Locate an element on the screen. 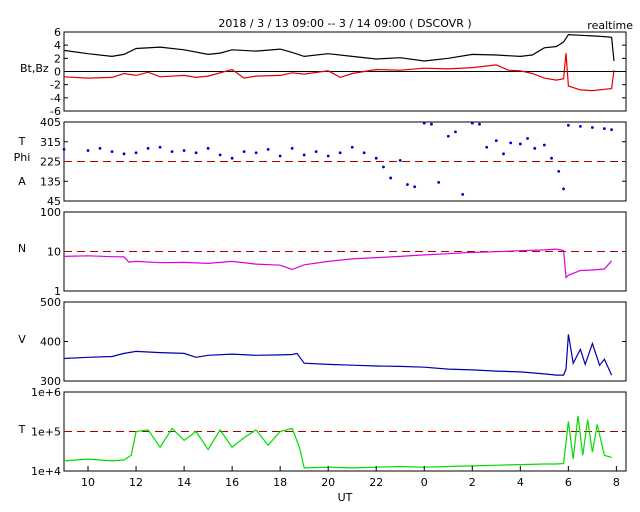 This screenshot has width=640, height=512. x-tick-label: 12 is located at coordinates (136, 482).